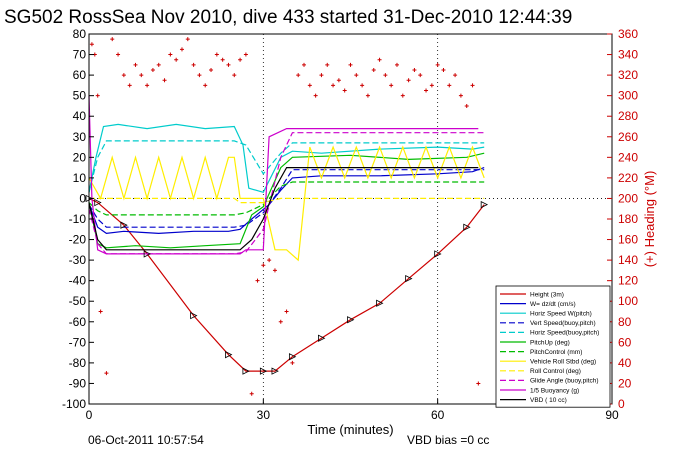 The image size is (681, 454). I want to click on y-tick-label: 0, so click(82, 198).